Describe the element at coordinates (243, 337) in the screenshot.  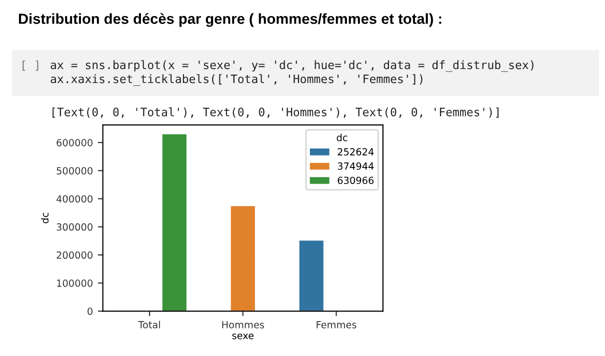
I see `x-axis-title: sexe` at that location.